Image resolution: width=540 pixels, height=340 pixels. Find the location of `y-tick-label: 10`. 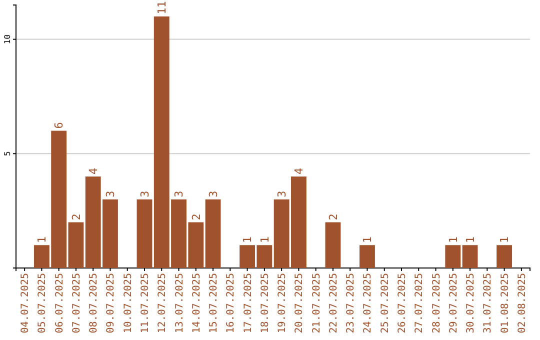

y-tick-label: 10 is located at coordinates (7, 39).